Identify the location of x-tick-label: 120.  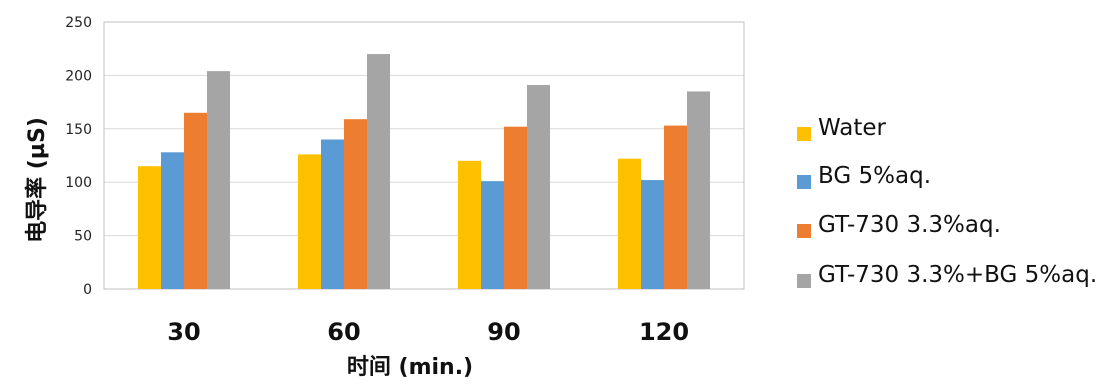
(664, 332).